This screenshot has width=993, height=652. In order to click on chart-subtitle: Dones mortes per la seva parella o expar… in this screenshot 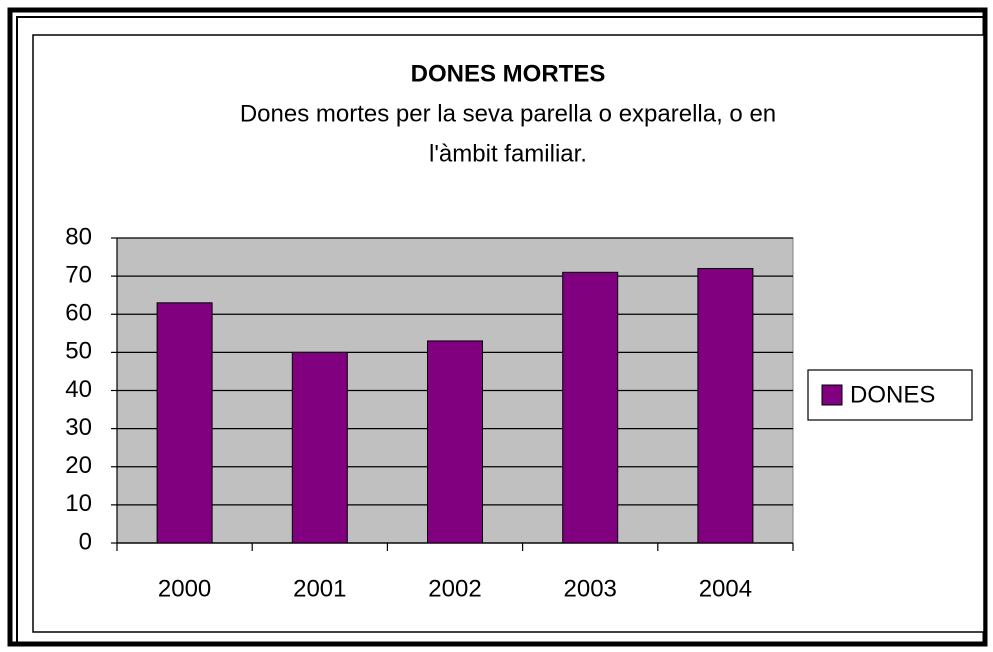, I will do `click(508, 113)`.